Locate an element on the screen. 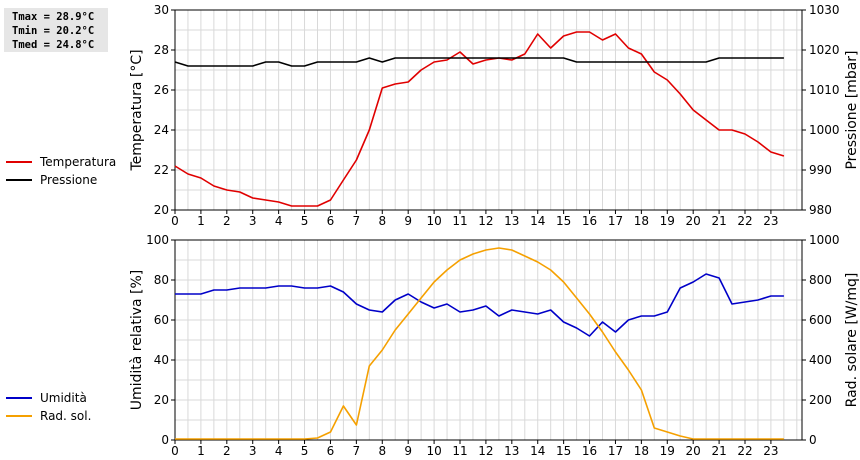 The height and width of the screenshot is (460, 860). chart1-xtick-label: 8 is located at coordinates (382, 221).